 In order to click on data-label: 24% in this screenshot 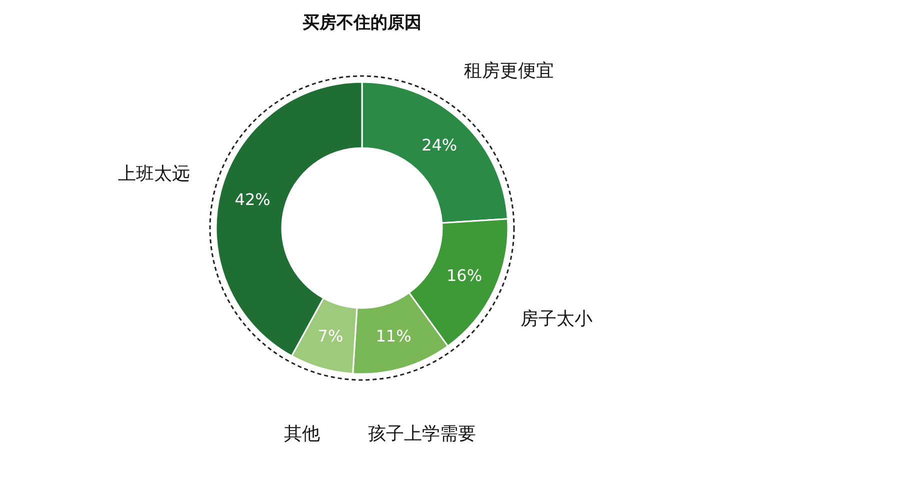, I will do `click(440, 145)`.